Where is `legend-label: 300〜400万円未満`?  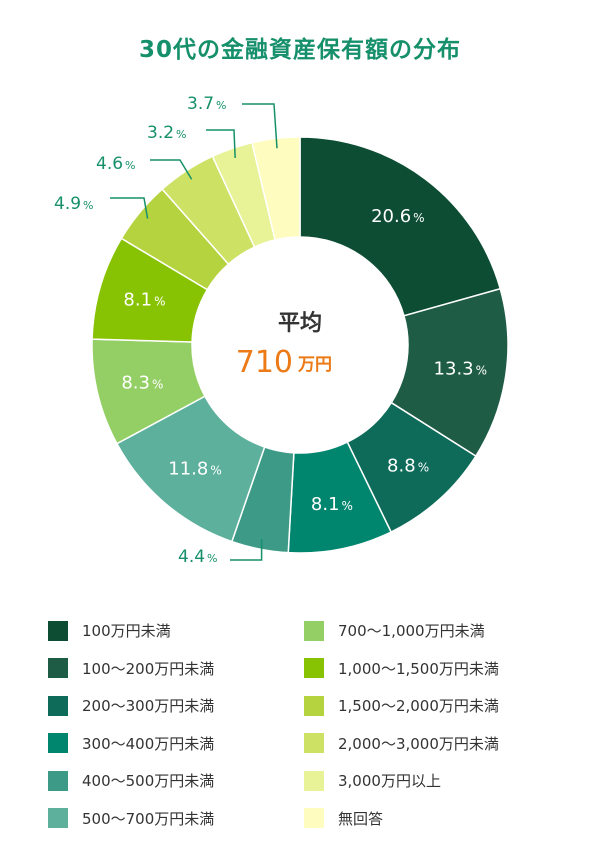 legend-label: 300〜400万円未満 is located at coordinates (148, 743).